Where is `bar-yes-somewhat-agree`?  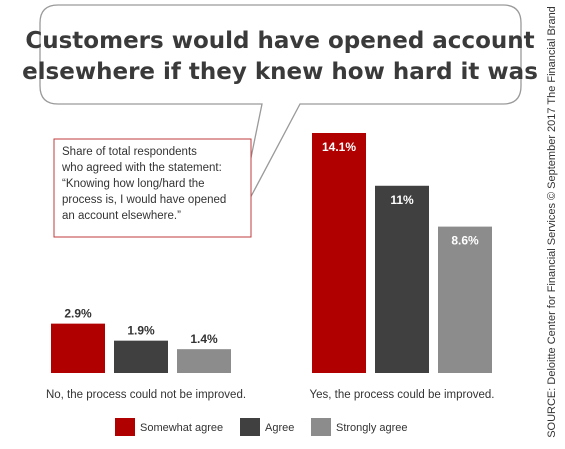 bar-yes-somewhat-agree is located at coordinates (339, 253).